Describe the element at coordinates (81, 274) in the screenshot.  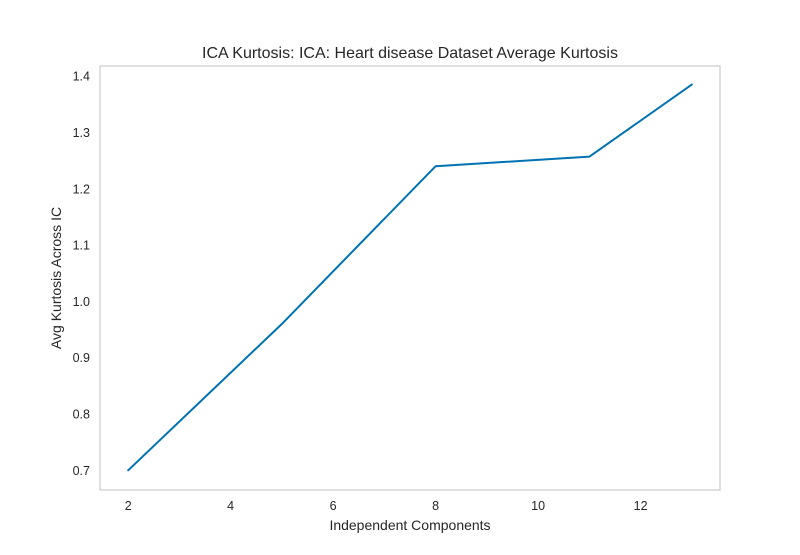
I see `y-axis-ticks: 0.7 0.8 0.9 1.0 1.1 1.2 1.3 1.4` at that location.